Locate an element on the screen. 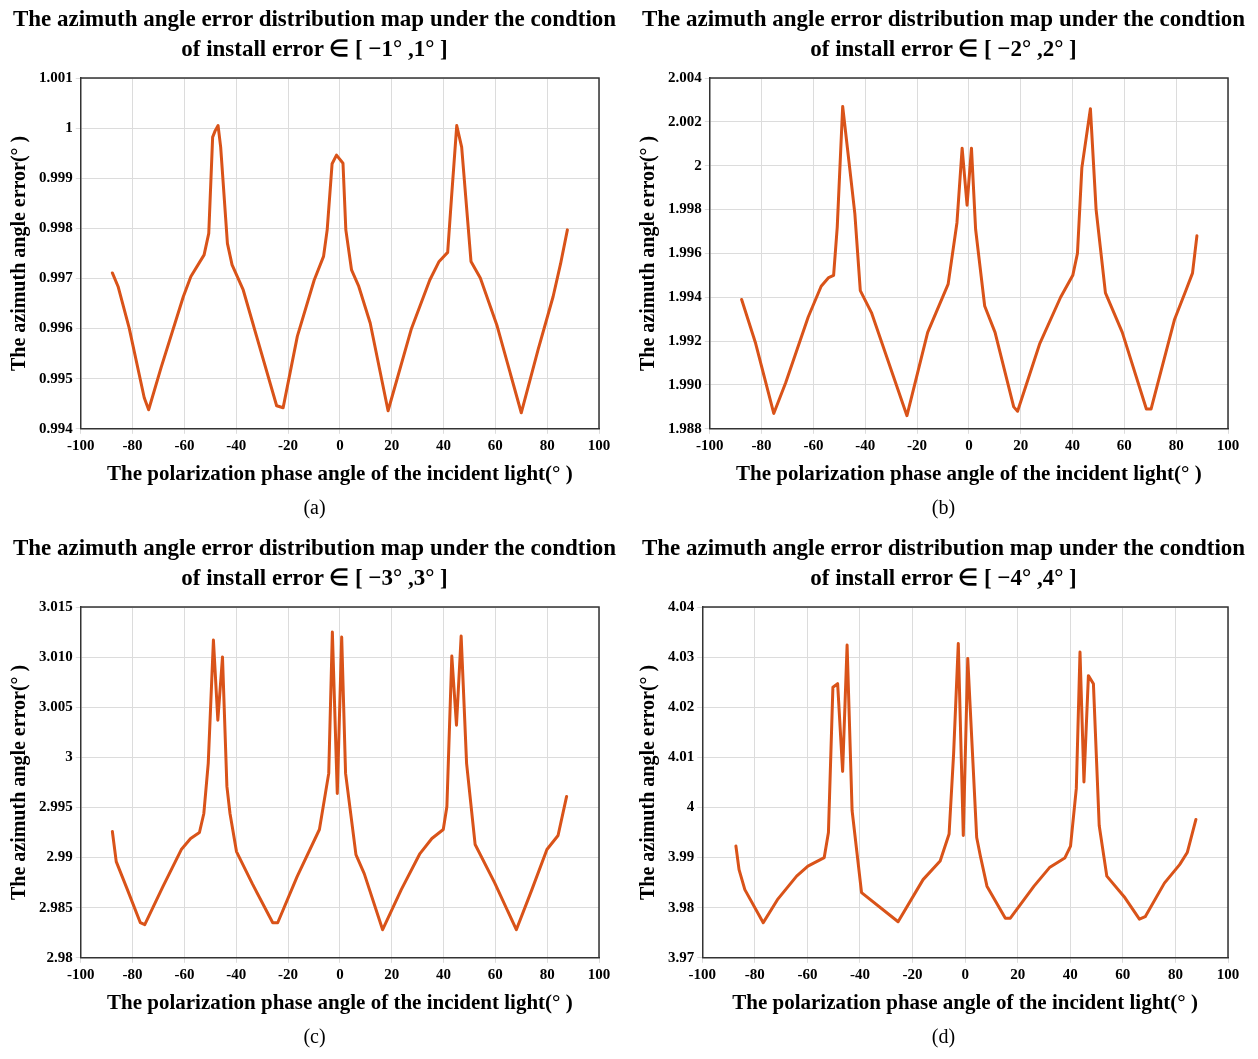 The width and height of the screenshot is (1258, 1059). y-tick-label: 4.04 is located at coordinates (681, 605).